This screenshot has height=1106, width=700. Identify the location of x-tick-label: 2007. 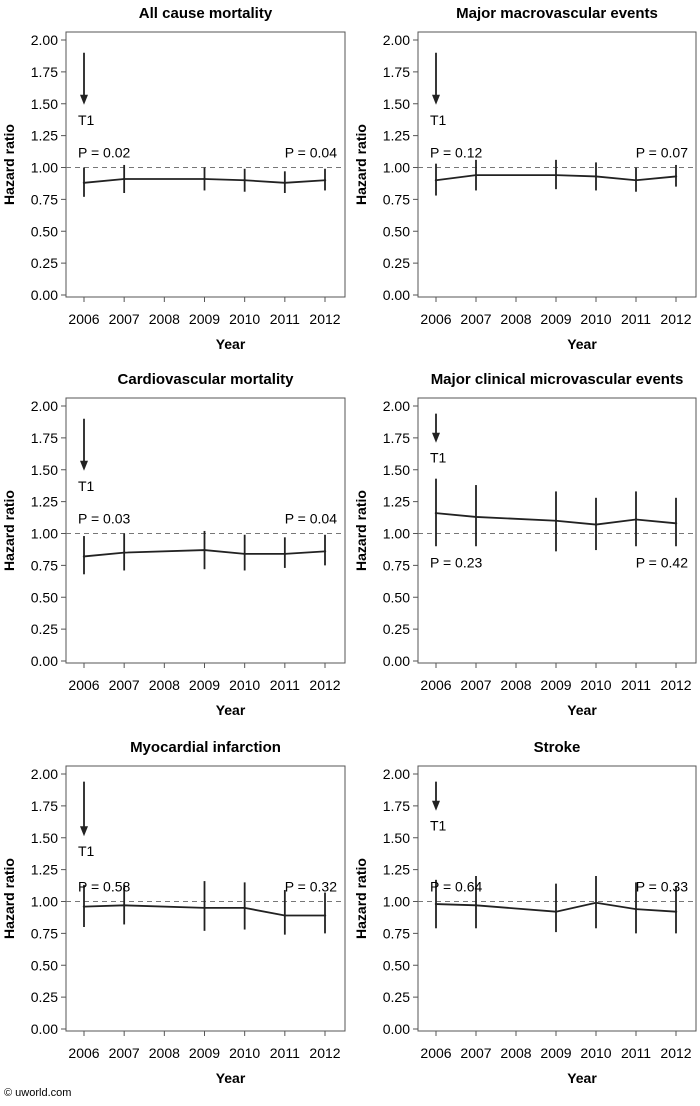
(475, 319).